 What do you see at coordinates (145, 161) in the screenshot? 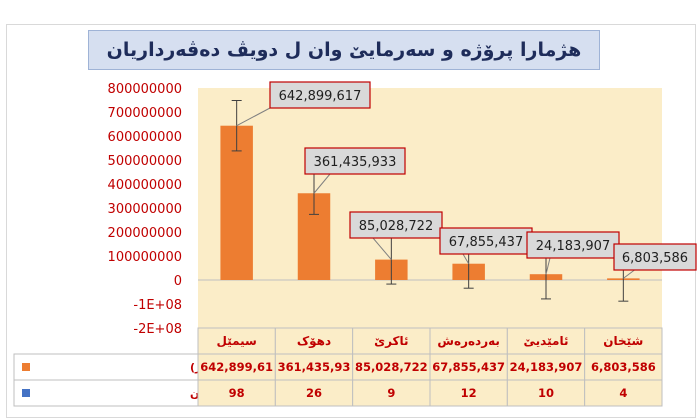
I see `y-tick-label: 500000000` at bounding box center [145, 161].